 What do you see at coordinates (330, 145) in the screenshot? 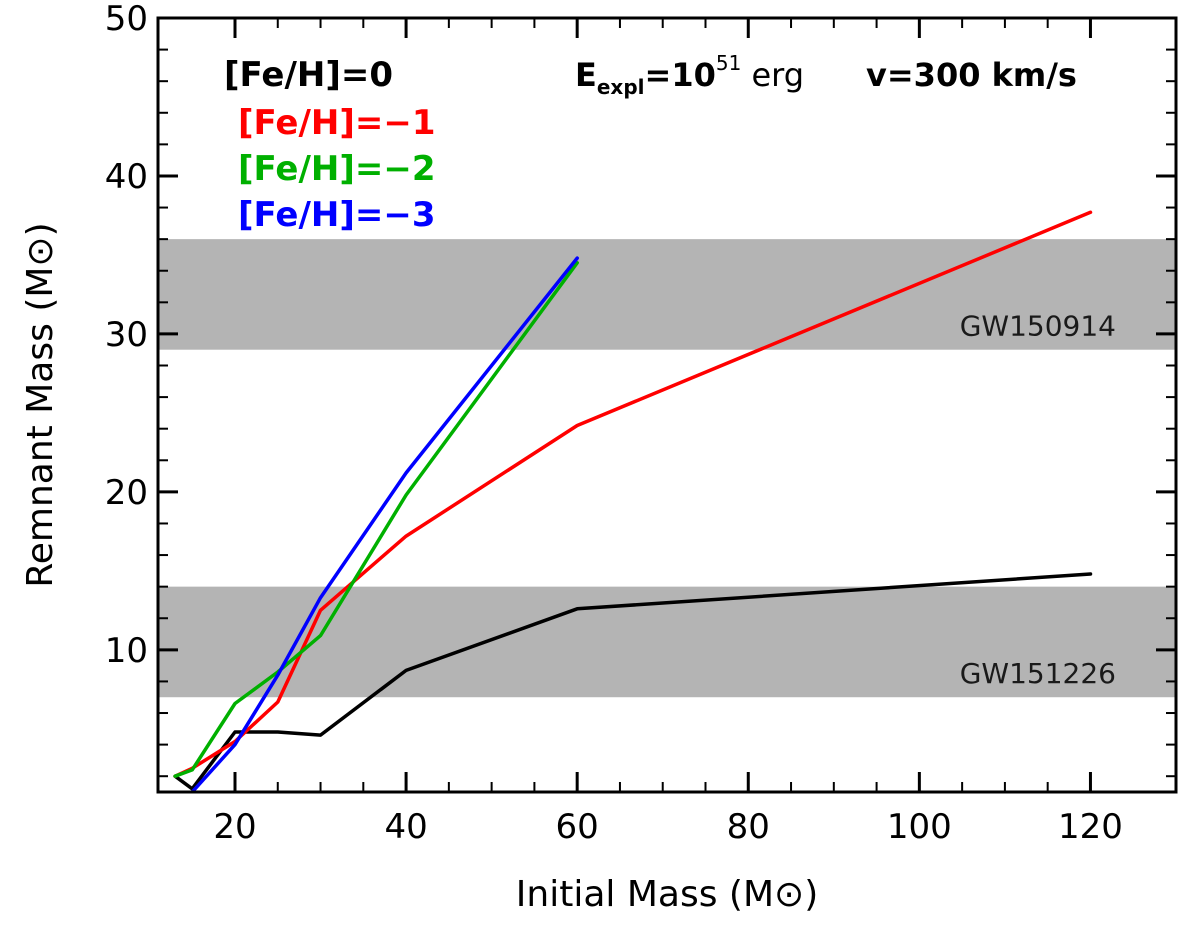
I see `legend: [Fe/H]=0 [Fe/H]=−1 [Fe/H]=−2 [Fe/H]=−3` at bounding box center [330, 145].